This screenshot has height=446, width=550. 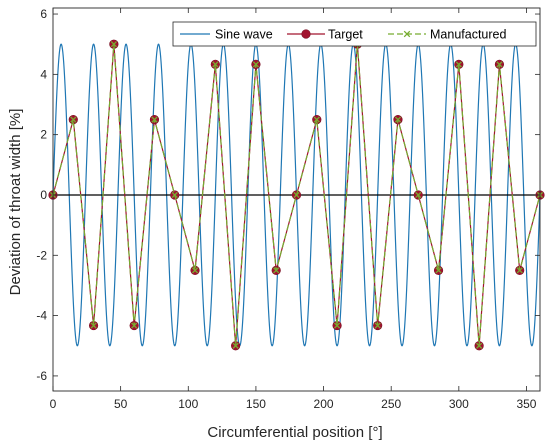 I want to click on legend-label: Manufactured, so click(x=468, y=35).